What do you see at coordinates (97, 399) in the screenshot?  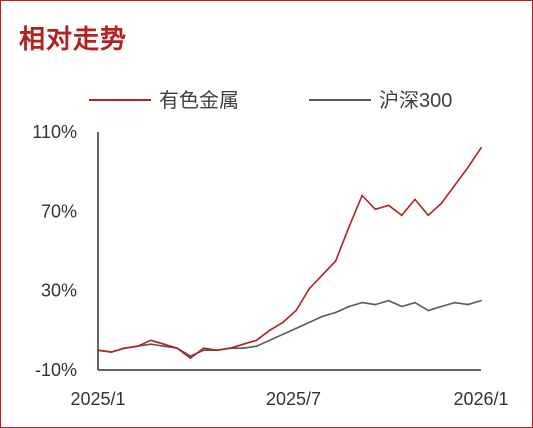 I see `x-tick-label: 2025/1` at bounding box center [97, 399].